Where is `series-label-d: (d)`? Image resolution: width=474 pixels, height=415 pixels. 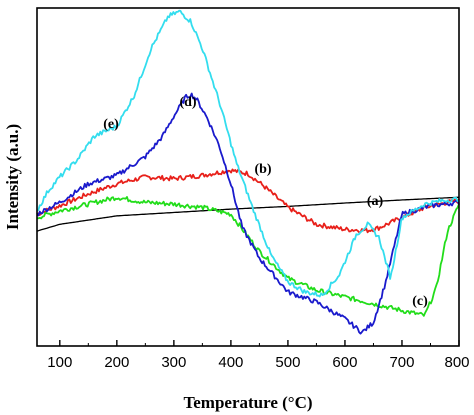
series-label-d: (d) is located at coordinates (187, 102).